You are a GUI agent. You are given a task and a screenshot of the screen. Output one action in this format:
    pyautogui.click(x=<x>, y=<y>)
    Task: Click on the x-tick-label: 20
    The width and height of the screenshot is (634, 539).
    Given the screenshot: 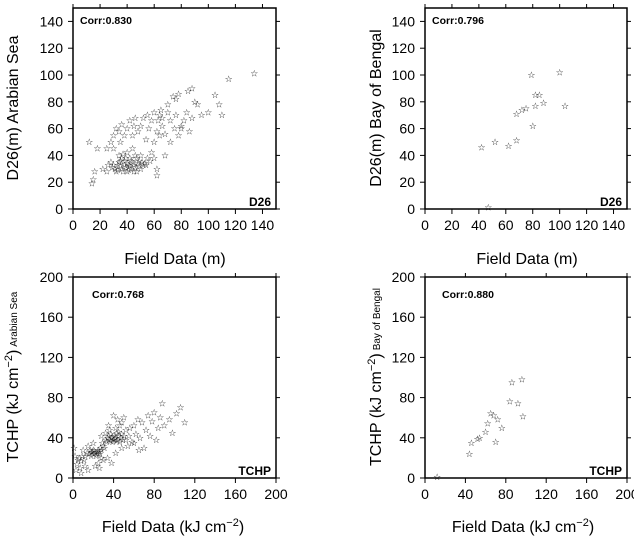 What is the action you would take?
    pyautogui.click(x=452, y=225)
    